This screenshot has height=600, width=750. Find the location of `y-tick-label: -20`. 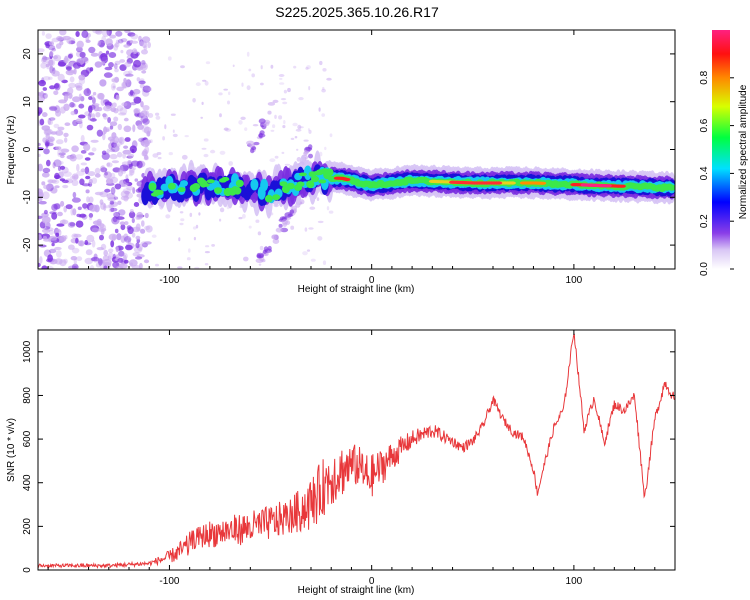

y-tick-label: -20 is located at coordinates (27, 244).